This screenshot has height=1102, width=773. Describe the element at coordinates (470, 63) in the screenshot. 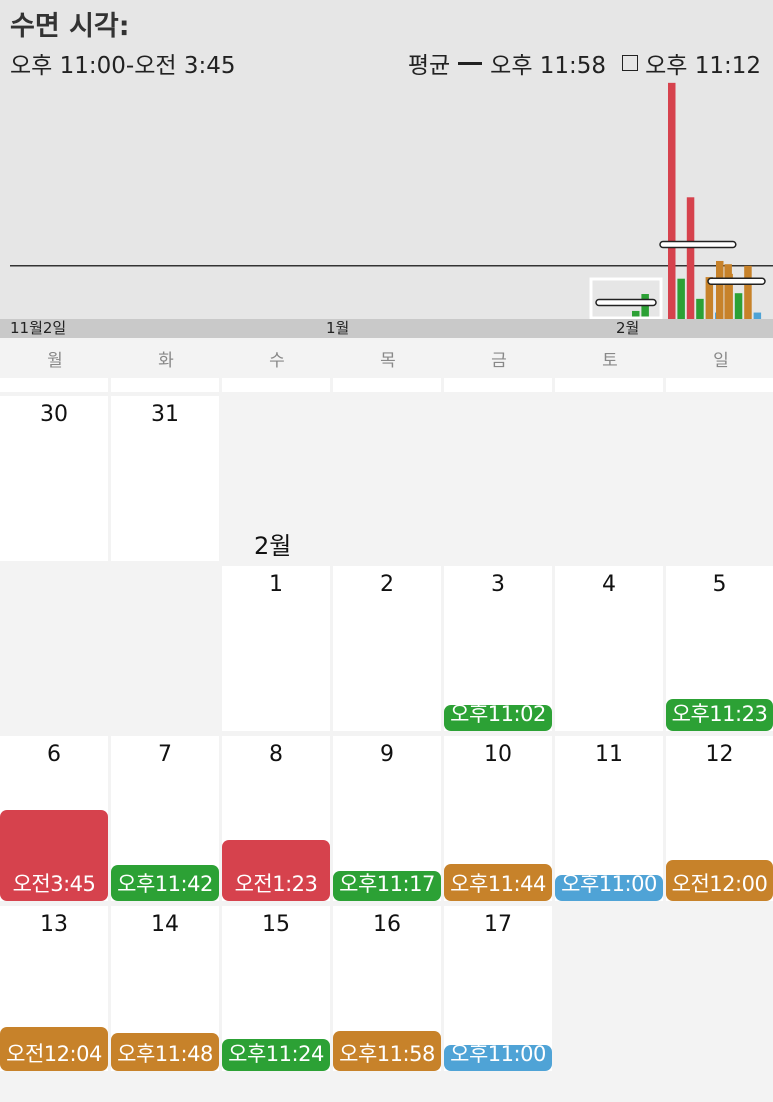

I see `average-line-icon` at that location.